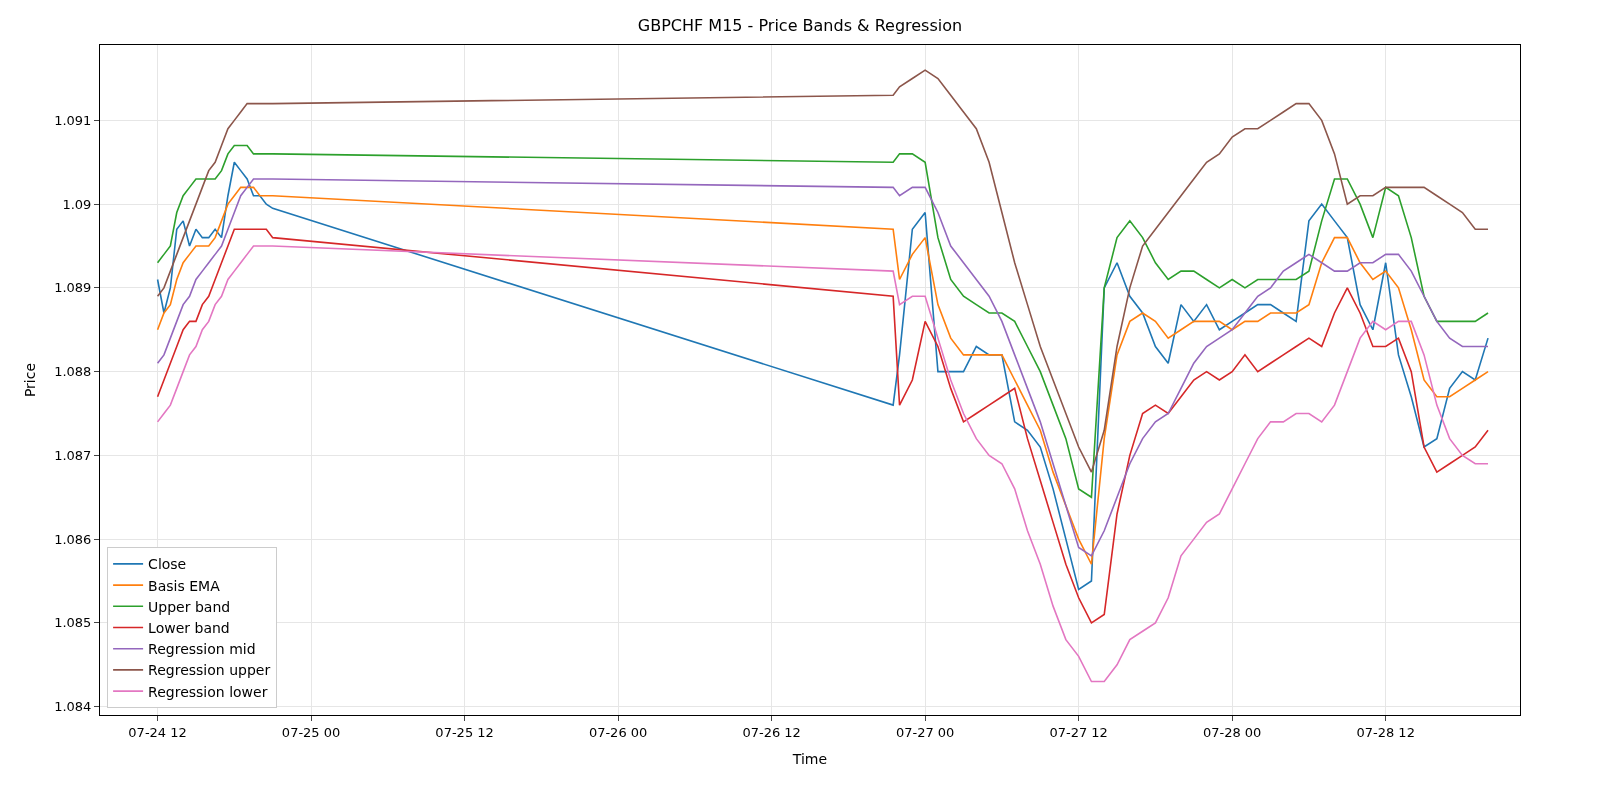  Describe the element at coordinates (184, 585) in the screenshot. I see `legend-label: Basis EMA` at that location.